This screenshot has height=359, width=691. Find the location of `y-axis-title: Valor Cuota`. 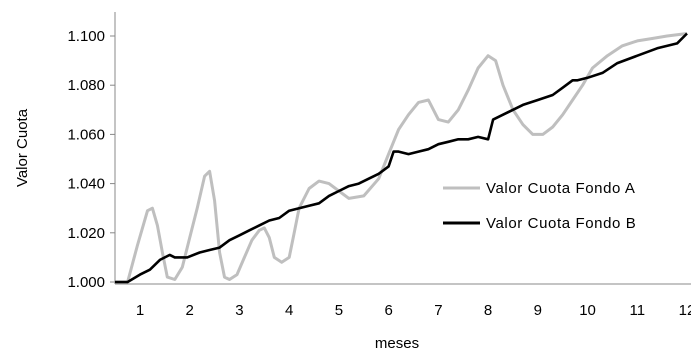

y-axis-title: Valor Cuota is located at coordinates (22, 147).